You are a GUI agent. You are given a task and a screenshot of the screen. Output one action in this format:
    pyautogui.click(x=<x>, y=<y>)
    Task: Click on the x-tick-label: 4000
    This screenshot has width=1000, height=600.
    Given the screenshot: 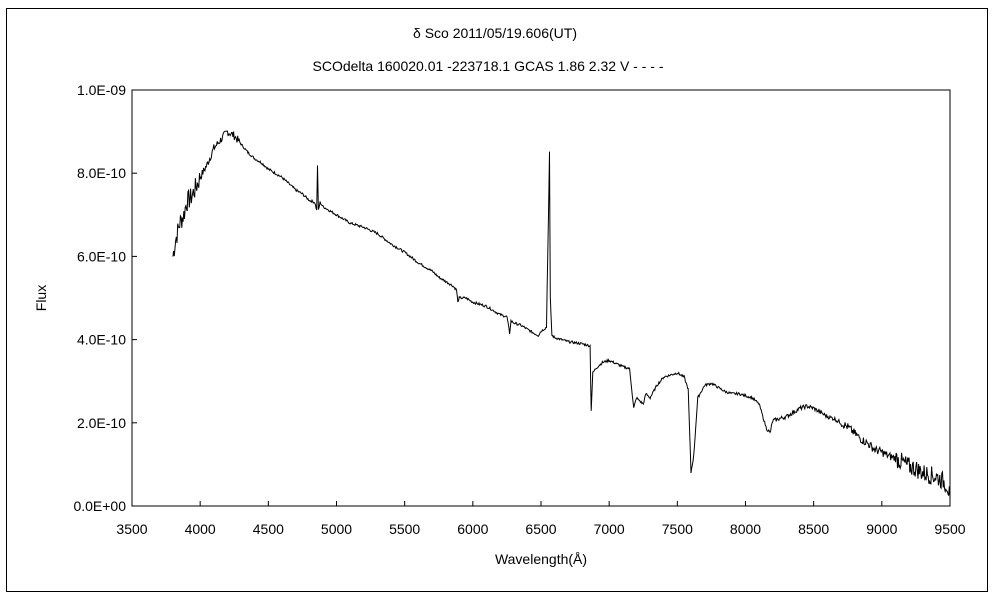 What is the action you would take?
    pyautogui.click(x=200, y=529)
    